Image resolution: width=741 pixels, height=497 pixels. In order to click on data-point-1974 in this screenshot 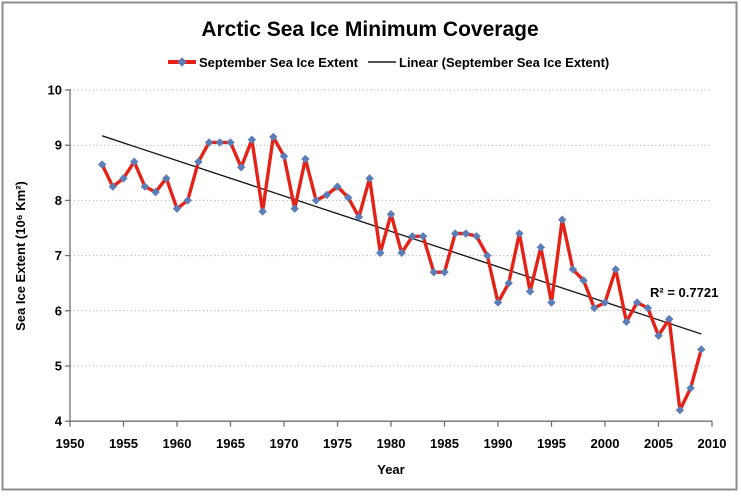, I will do `click(326, 195)`.